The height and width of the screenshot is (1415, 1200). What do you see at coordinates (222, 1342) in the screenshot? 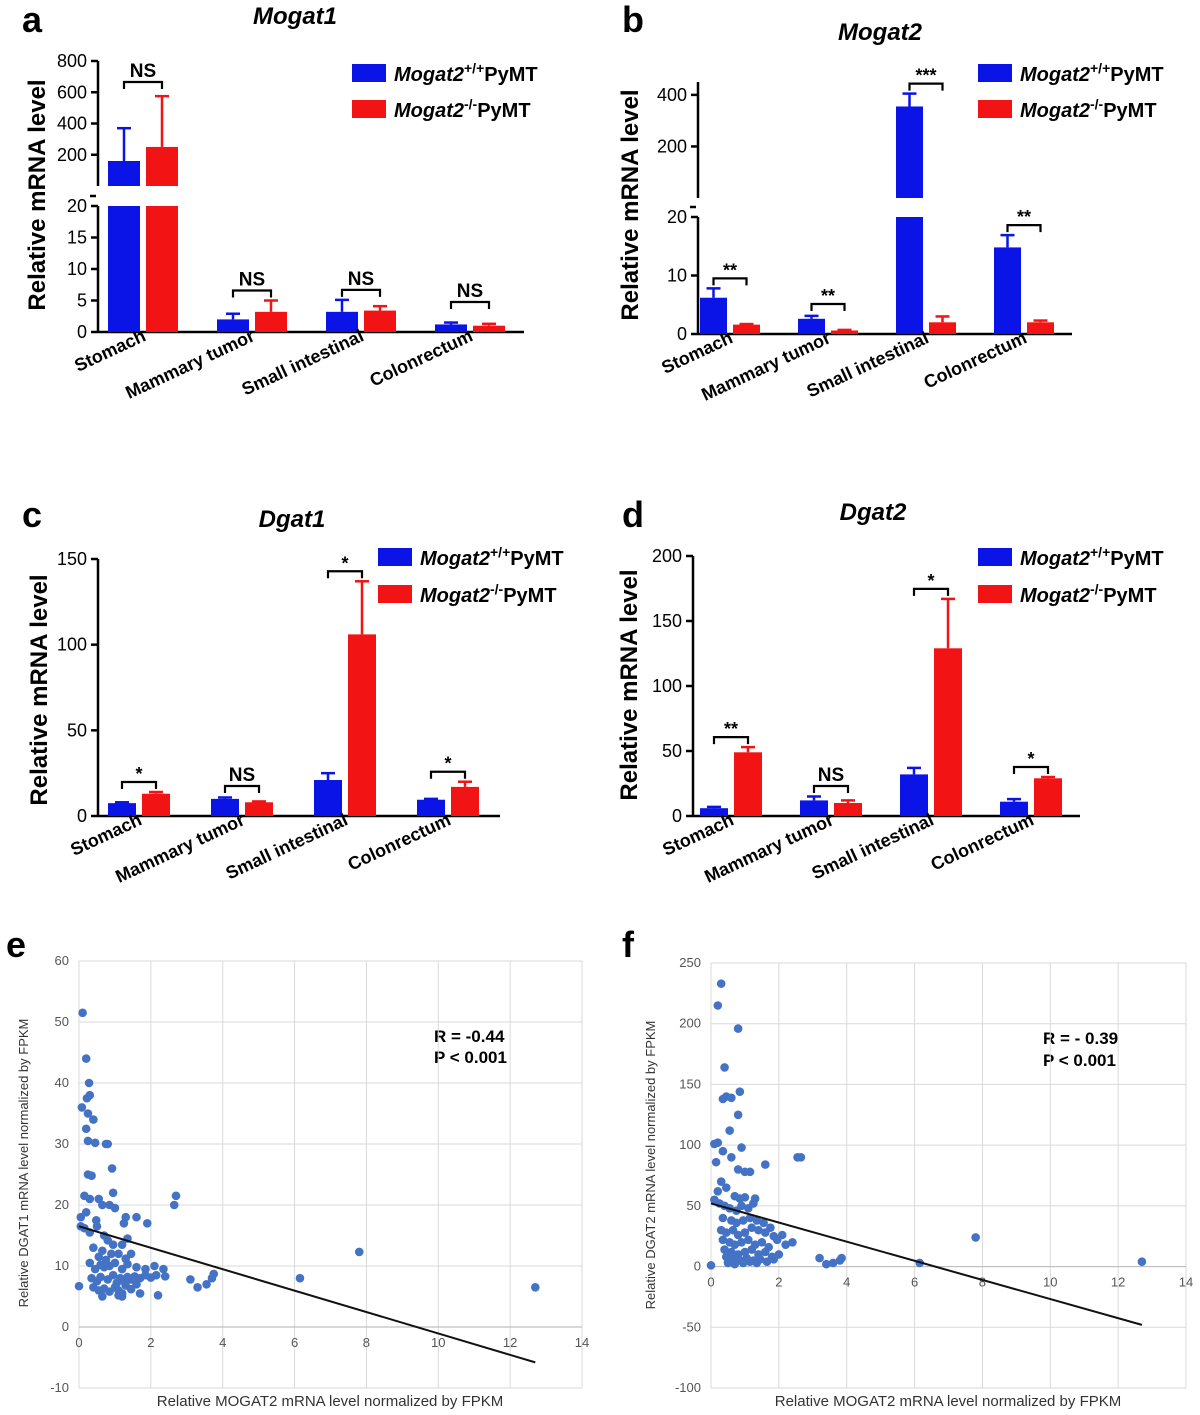
I see `x-tick-label-e: 4` at bounding box center [222, 1342].